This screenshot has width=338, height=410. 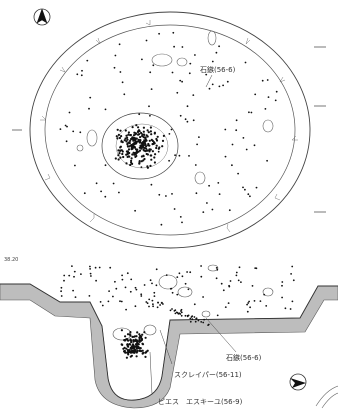 What do you see at coordinates (218, 69) in the screenshot?
I see `plan-label-stone-tool: 石鏃(56-6)` at bounding box center [218, 69].